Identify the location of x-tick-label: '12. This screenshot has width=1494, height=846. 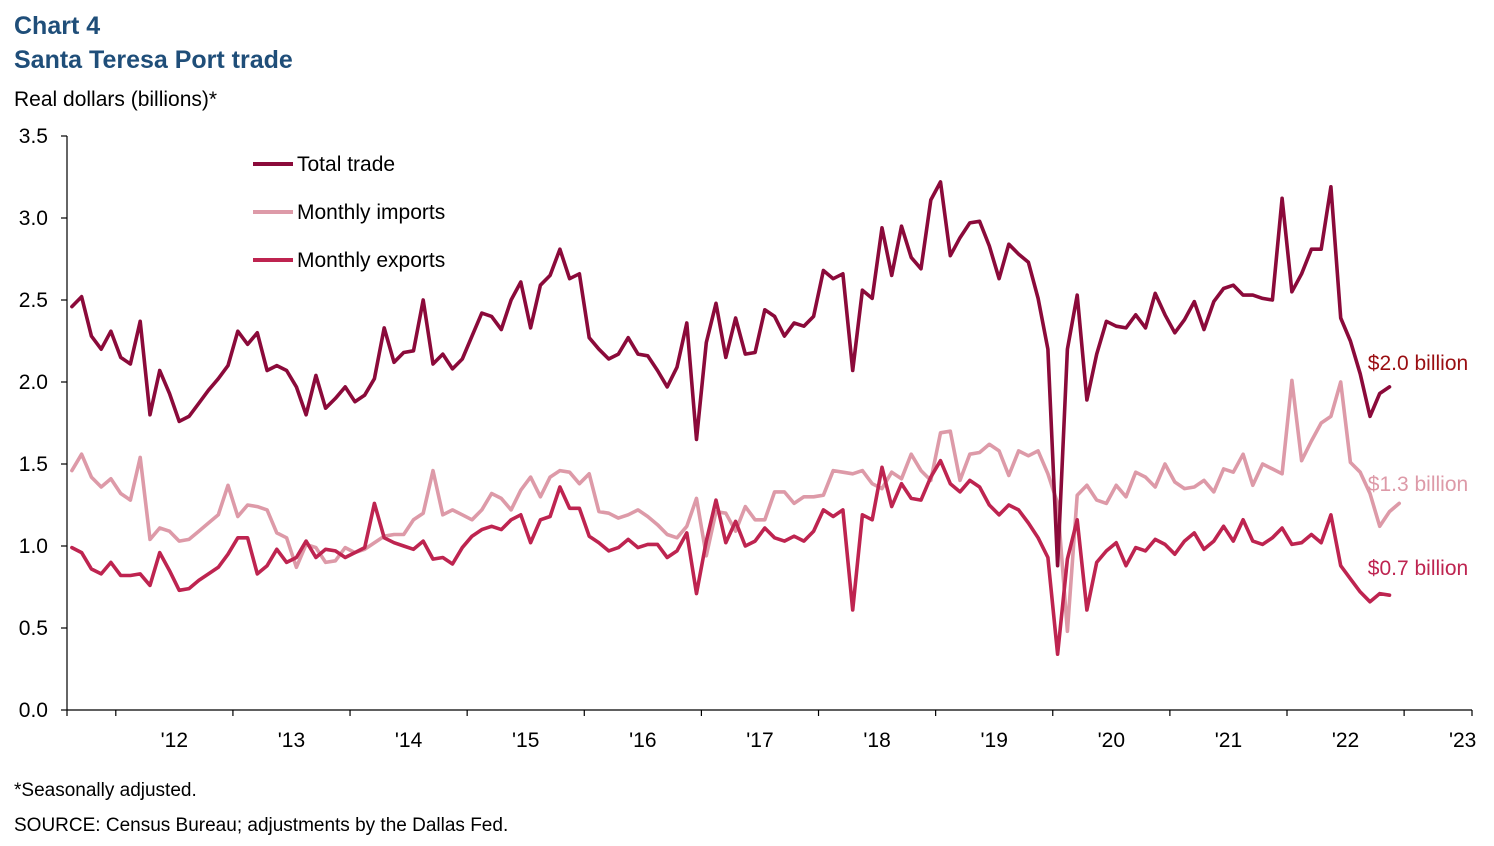
(174, 740).